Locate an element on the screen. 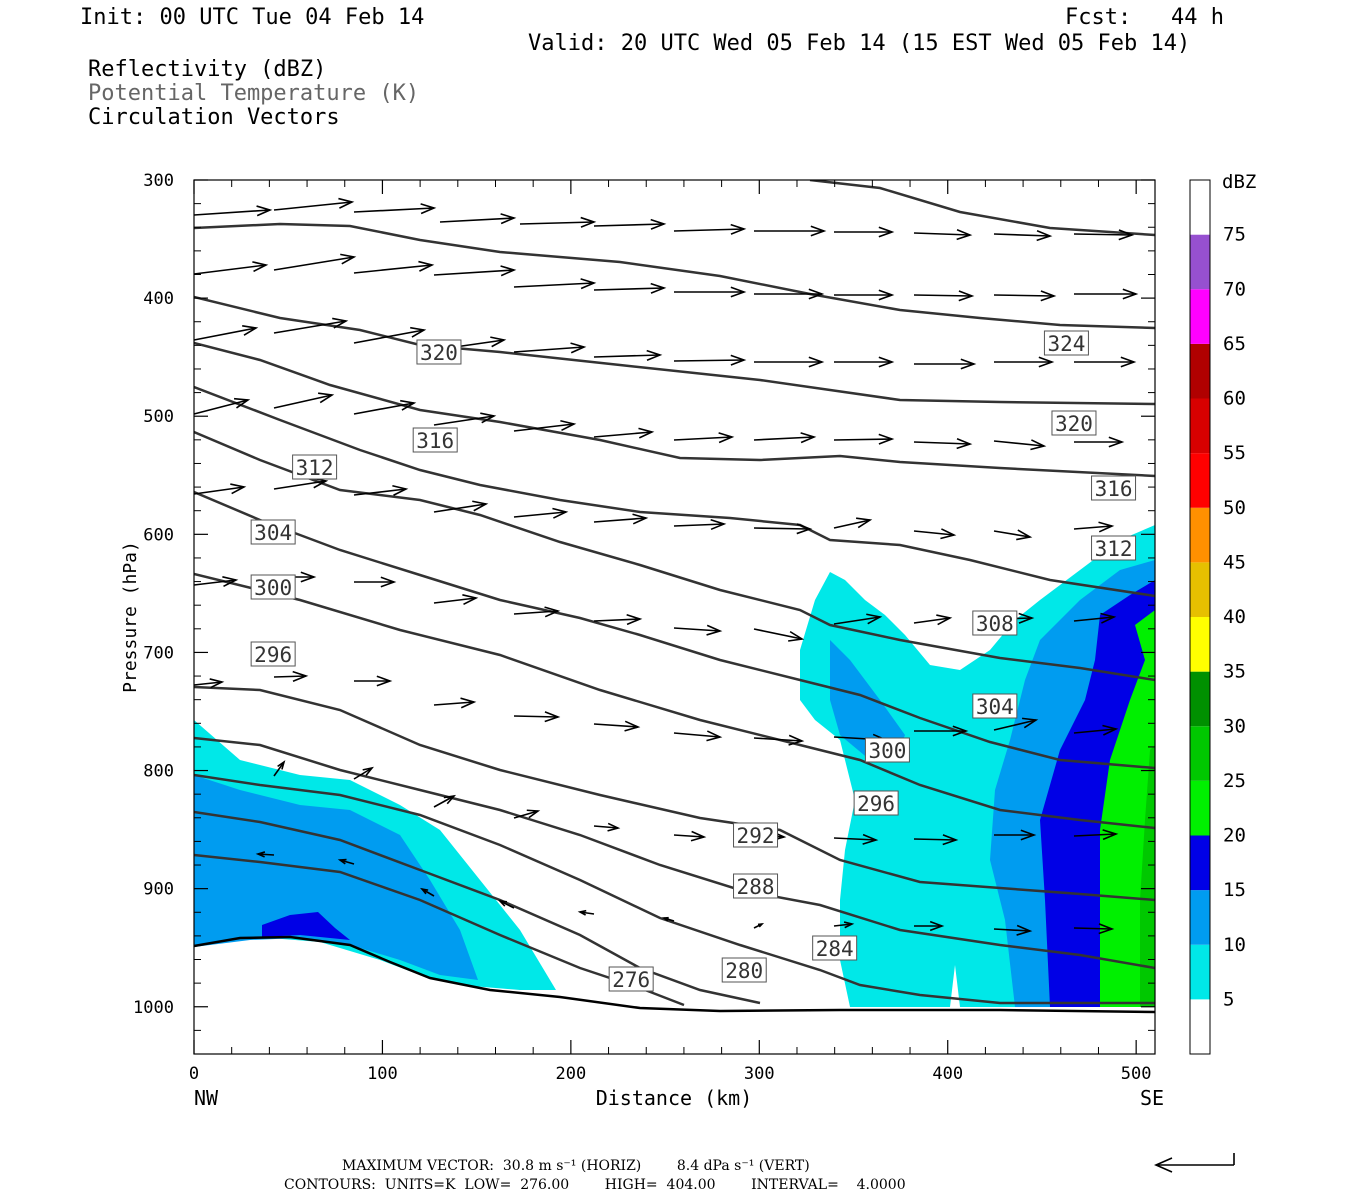 The height and width of the screenshot is (1200, 1350). colorbar-label: 70 is located at coordinates (1234, 289).